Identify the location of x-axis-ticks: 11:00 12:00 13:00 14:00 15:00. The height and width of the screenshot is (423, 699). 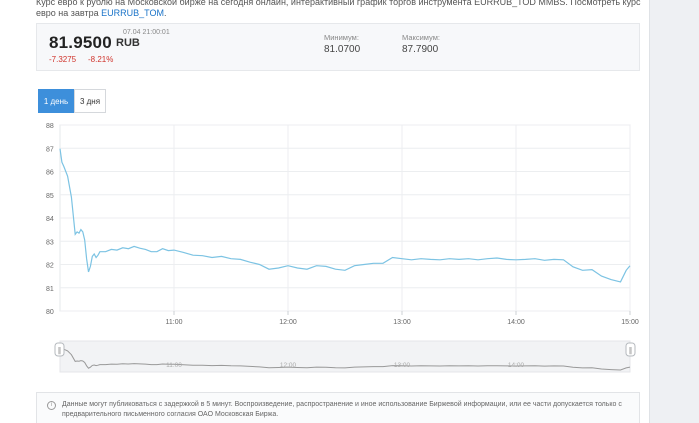
(402, 322).